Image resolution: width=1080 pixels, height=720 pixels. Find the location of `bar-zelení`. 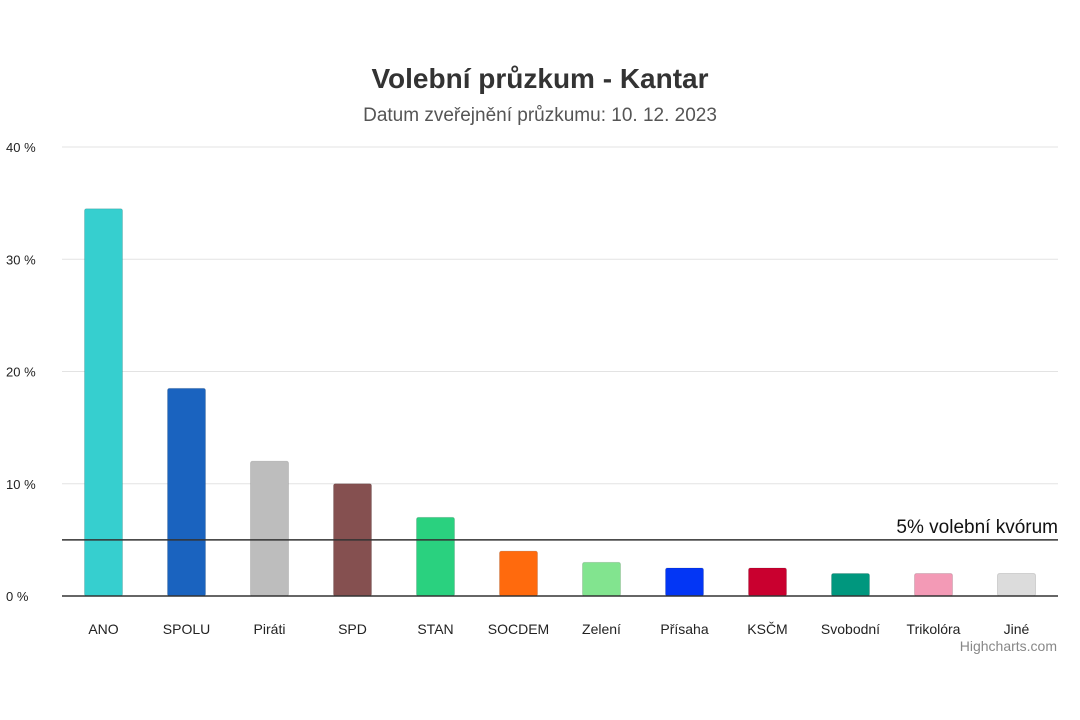

bar-zelení is located at coordinates (601, 579).